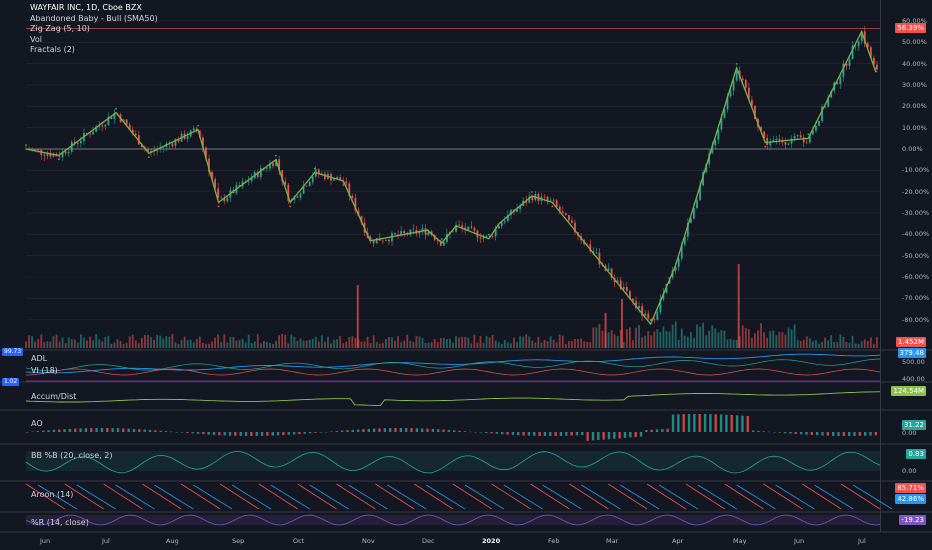  Describe the element at coordinates (491, 541) in the screenshot. I see `time-tick-label: 2020` at that location.